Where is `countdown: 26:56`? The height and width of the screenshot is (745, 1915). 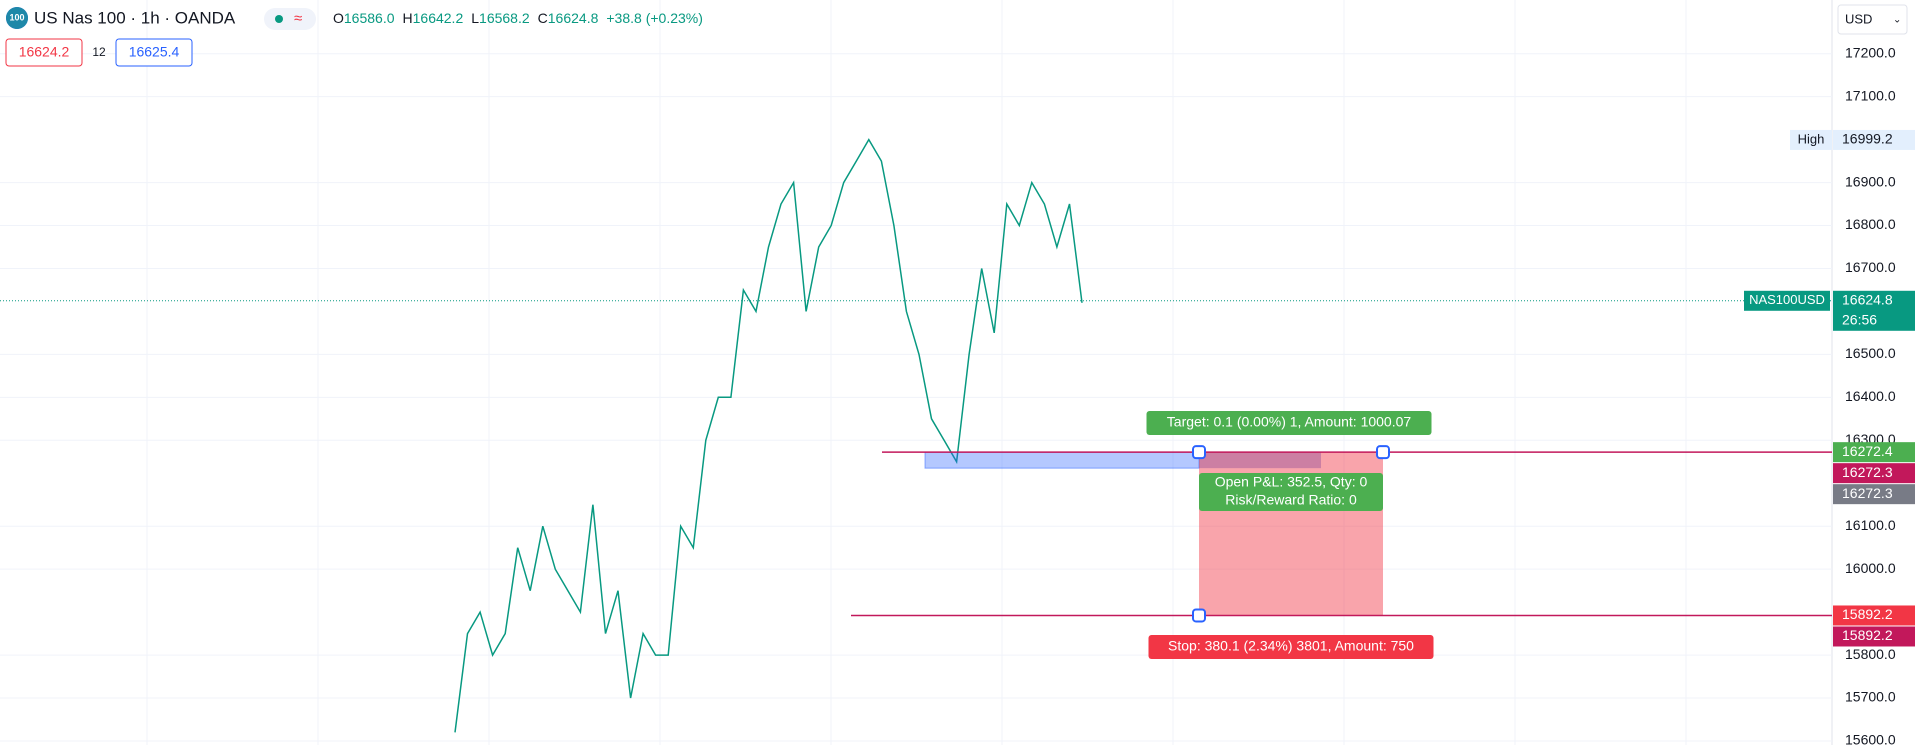 countdown: 26:56 is located at coordinates (1859, 319).